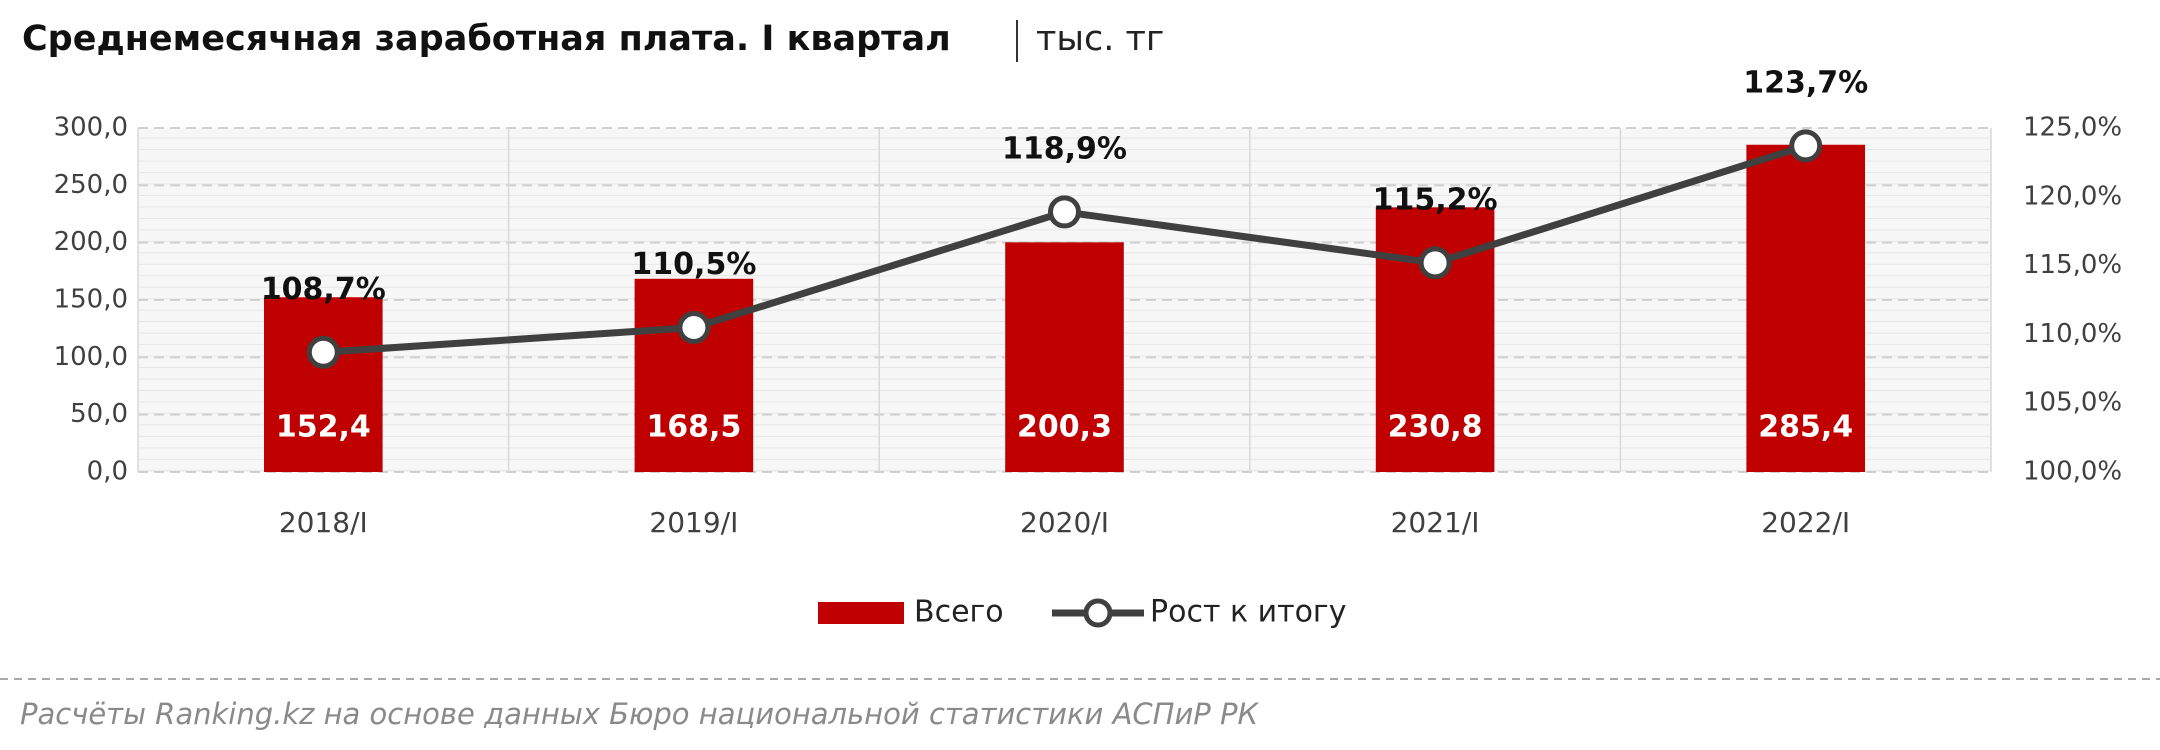  I want to click on y2-tick-label: 105,0%, so click(2072, 403).